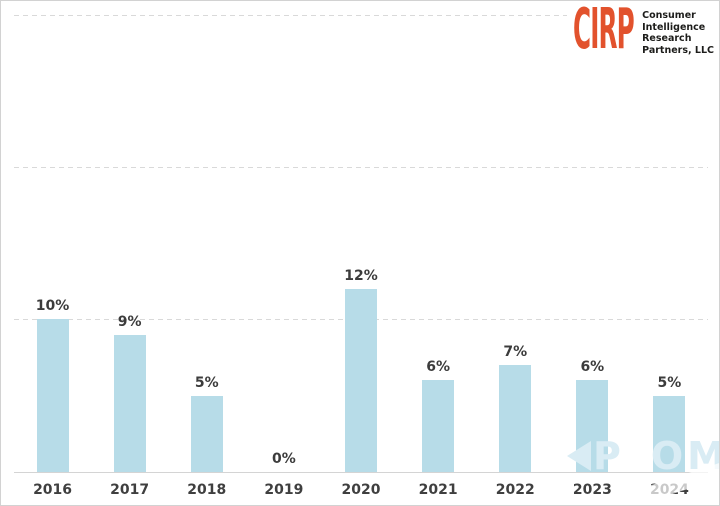 The height and width of the screenshot is (506, 720). Describe the element at coordinates (361, 276) in the screenshot. I see `value-label-2020: 12%` at that location.